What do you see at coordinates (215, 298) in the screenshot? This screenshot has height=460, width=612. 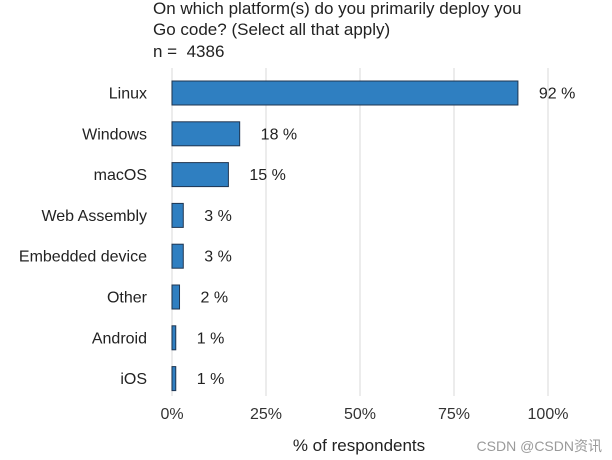 I see `value-label-5: 2 %` at bounding box center [215, 298].